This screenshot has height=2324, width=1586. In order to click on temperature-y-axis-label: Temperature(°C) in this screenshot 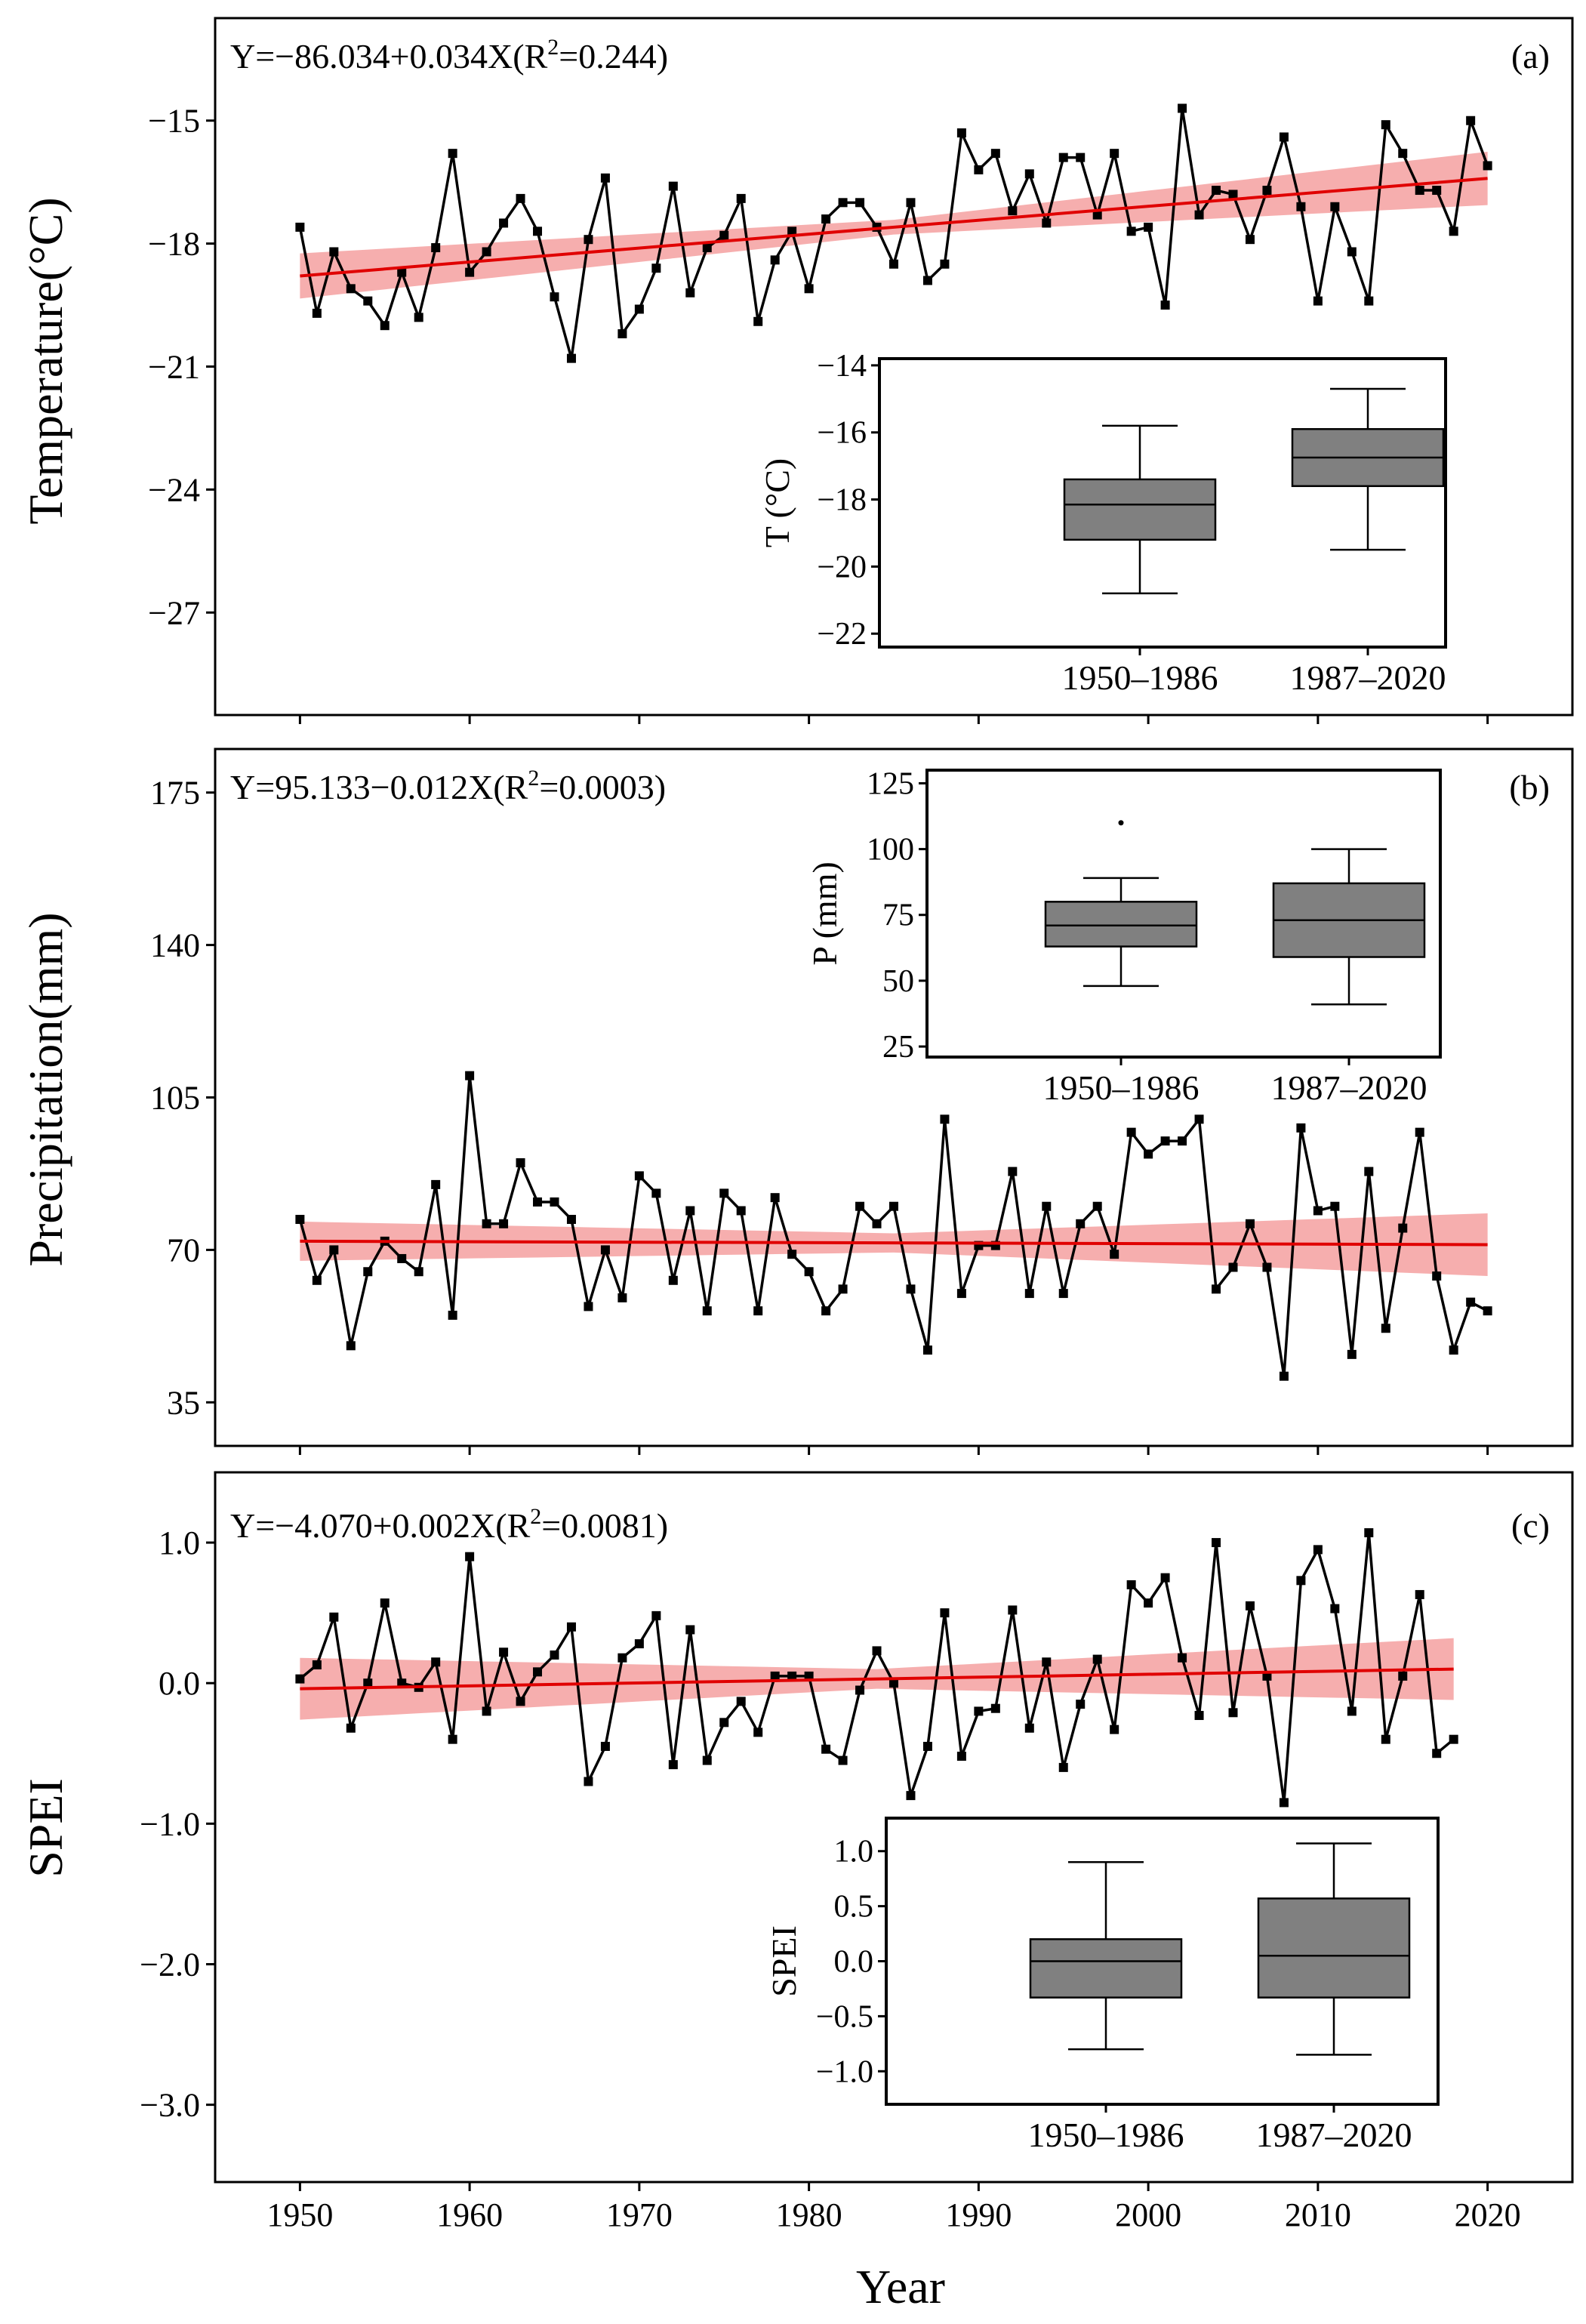, I will do `click(45, 360)`.